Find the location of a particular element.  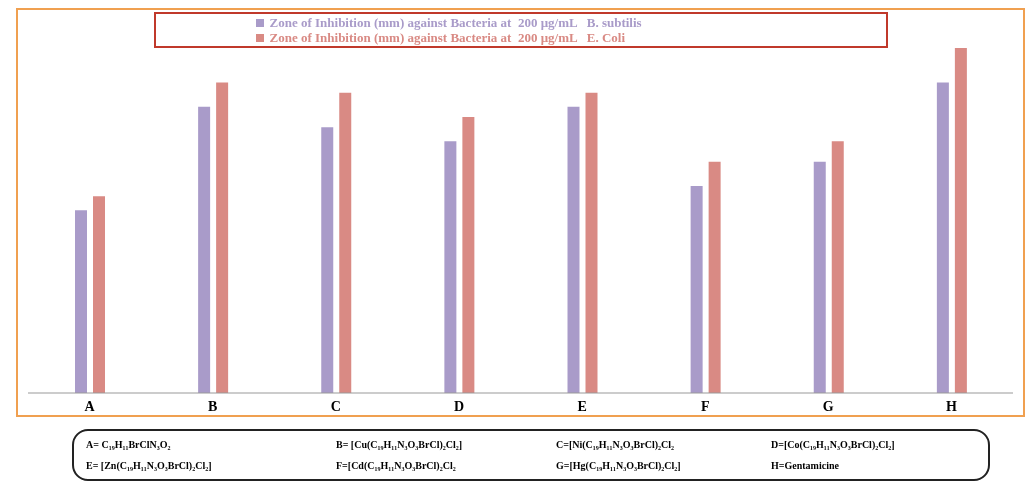

x-tick-label: G is located at coordinates (828, 406).